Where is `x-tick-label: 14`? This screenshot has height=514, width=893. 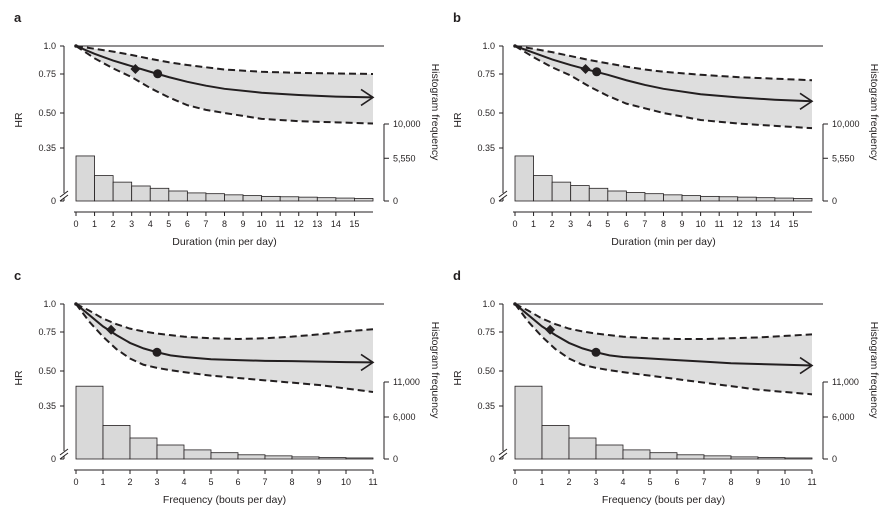
x-tick-label: 14 is located at coordinates (775, 224).